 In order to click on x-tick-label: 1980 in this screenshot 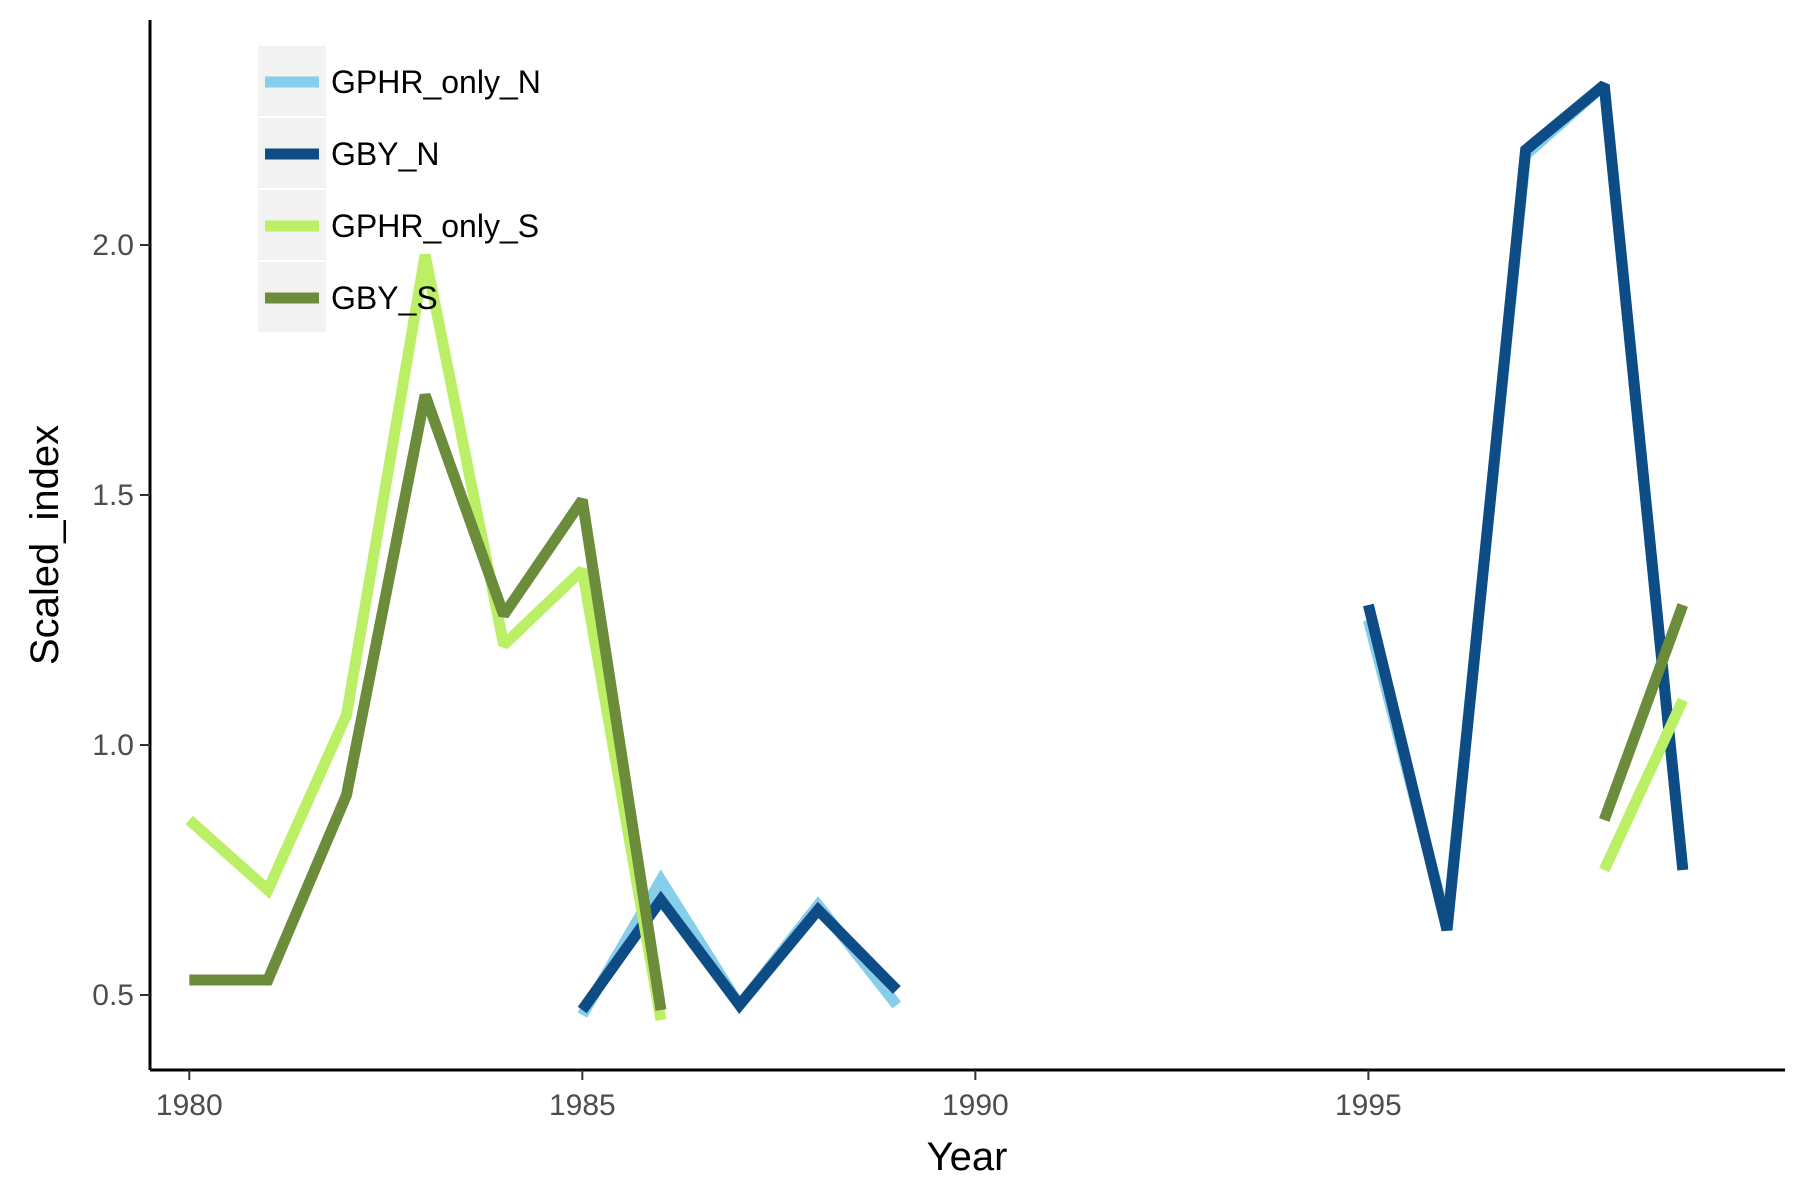, I will do `click(189, 1105)`.